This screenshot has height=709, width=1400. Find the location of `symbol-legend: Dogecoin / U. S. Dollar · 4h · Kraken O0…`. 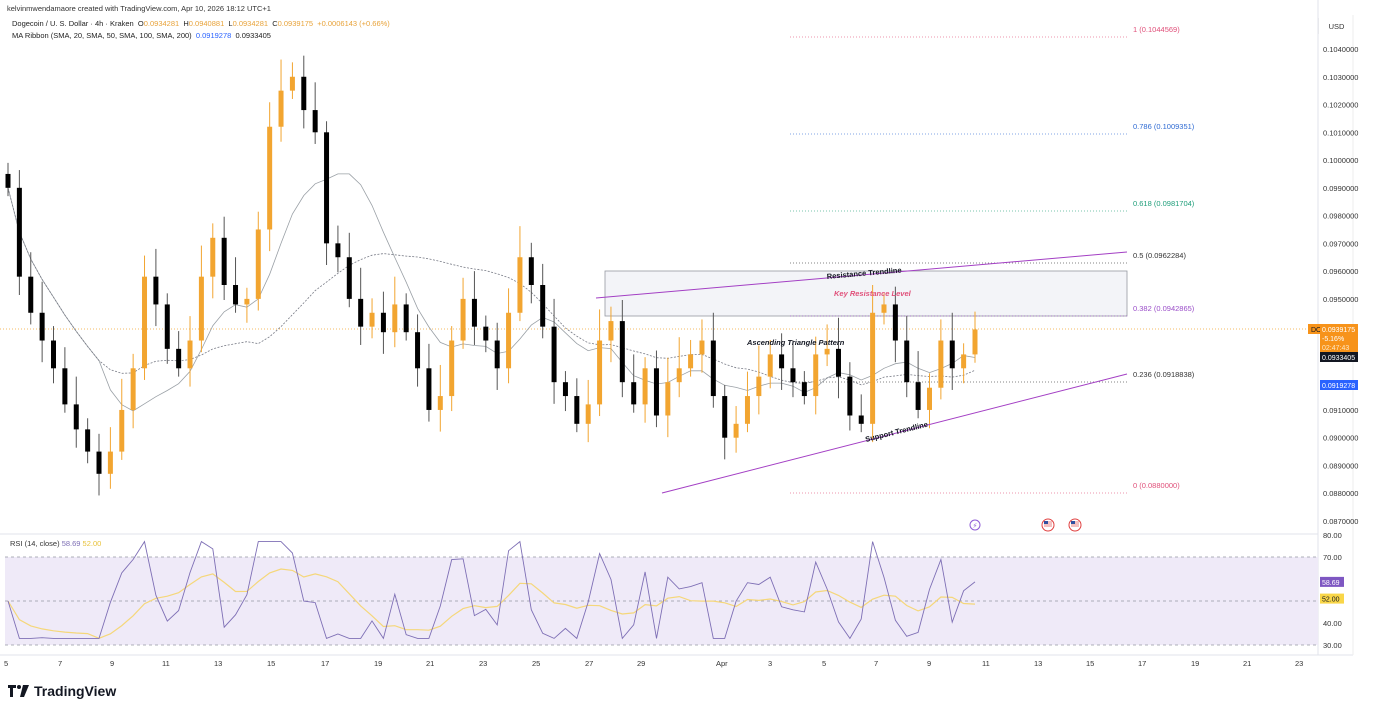

symbol-legend: Dogecoin / U. S. Dollar · 4h · Kraken O0… is located at coordinates (201, 23).